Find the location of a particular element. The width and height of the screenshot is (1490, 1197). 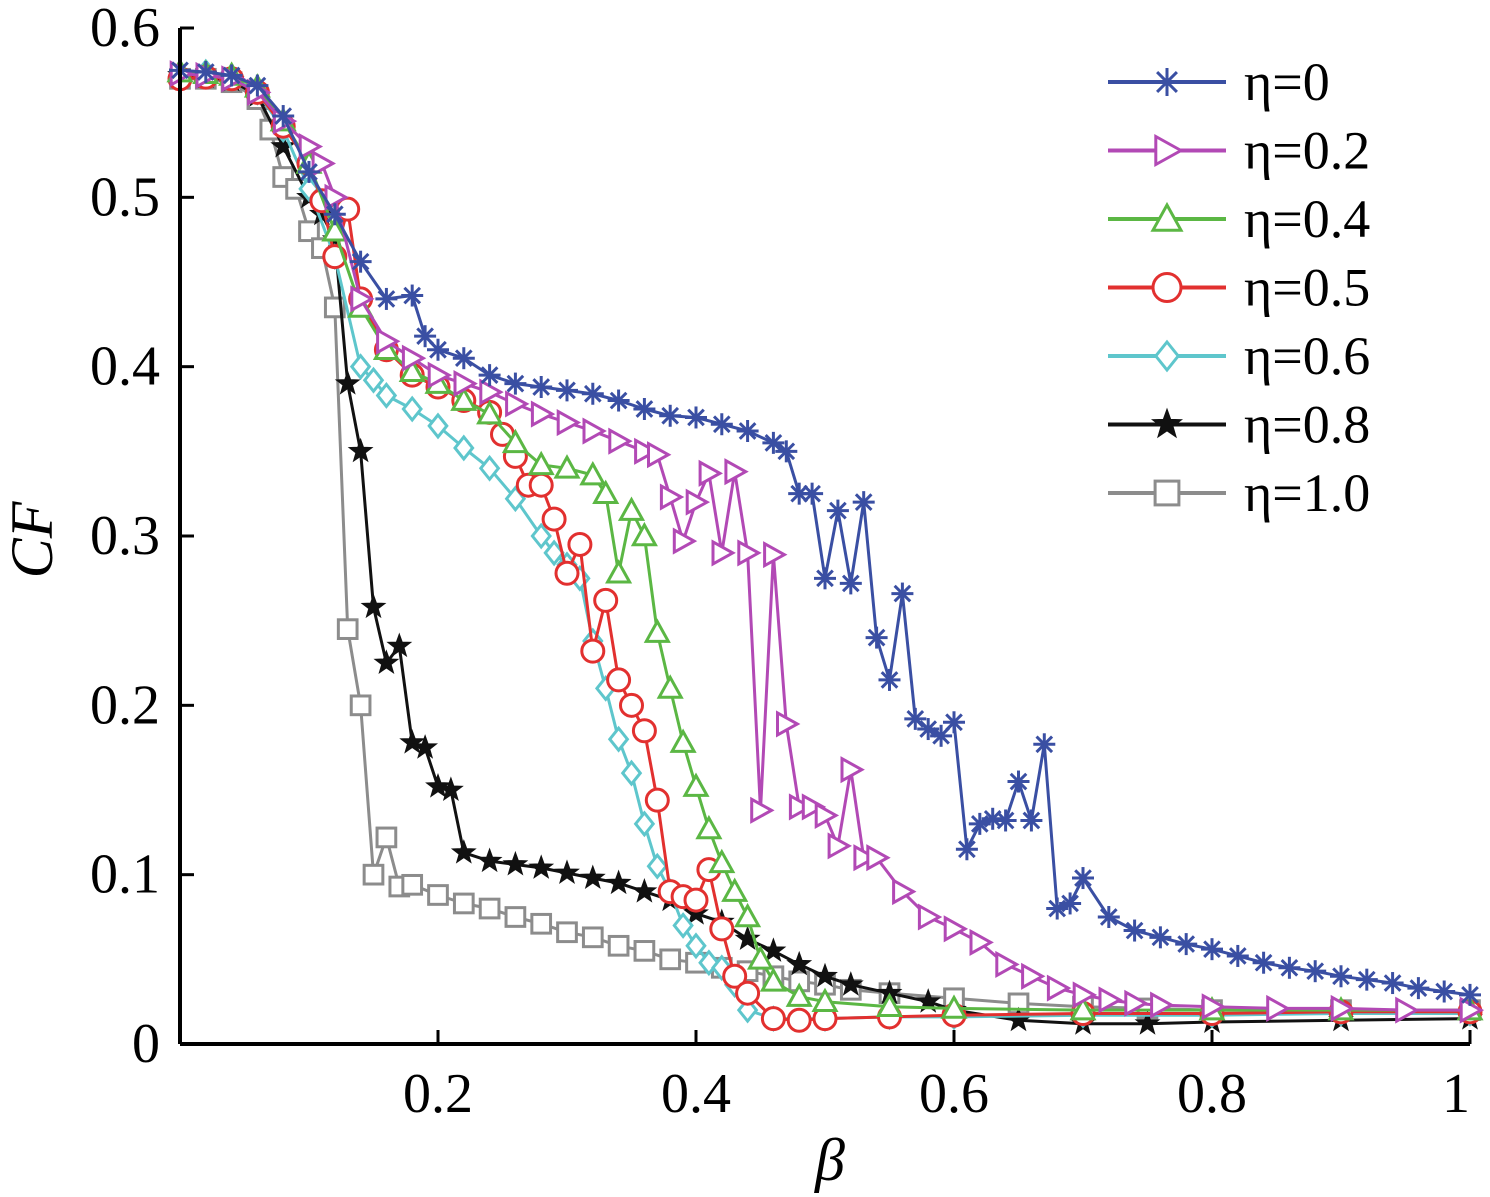

y-tick-label: 0.2 is located at coordinates (125, 705).